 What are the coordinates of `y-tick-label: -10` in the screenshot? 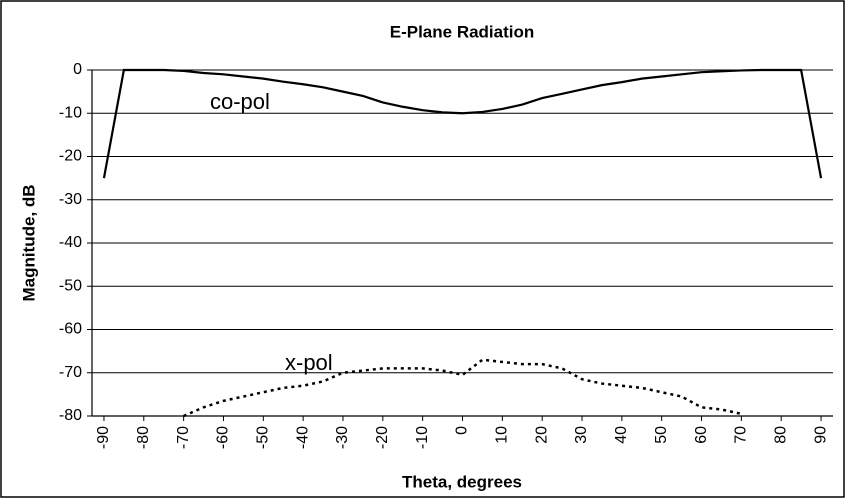 It's located at (70, 112).